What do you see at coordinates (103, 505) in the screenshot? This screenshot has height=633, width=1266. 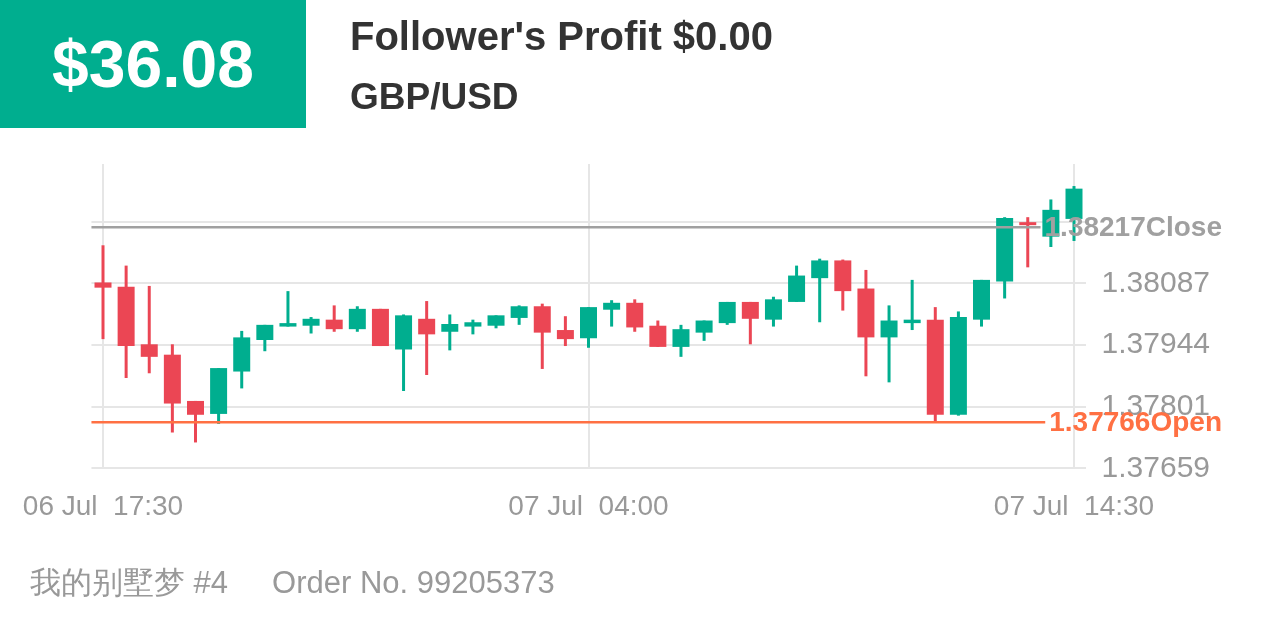 I see `x-tick-label: 06 Jul 17:30` at bounding box center [103, 505].